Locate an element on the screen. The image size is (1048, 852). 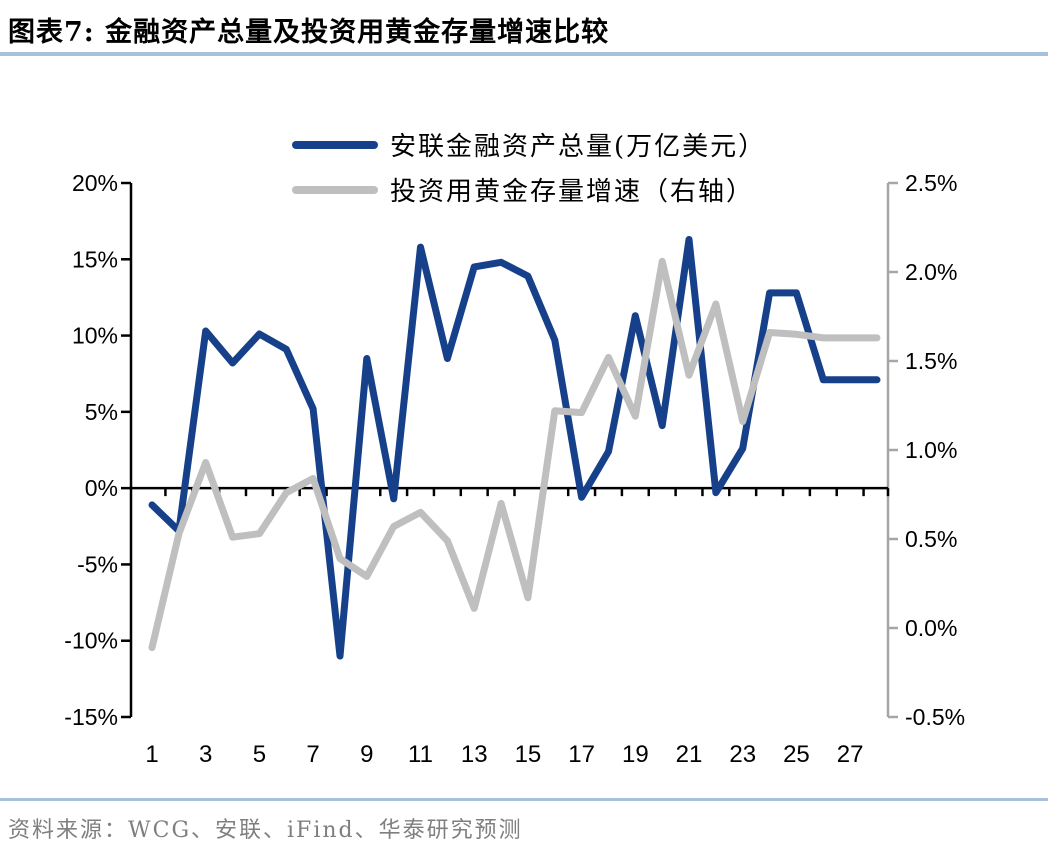
source-note: 资料来源：WCG、安联、iFind、华泰研究预测 is located at coordinates (265, 830).